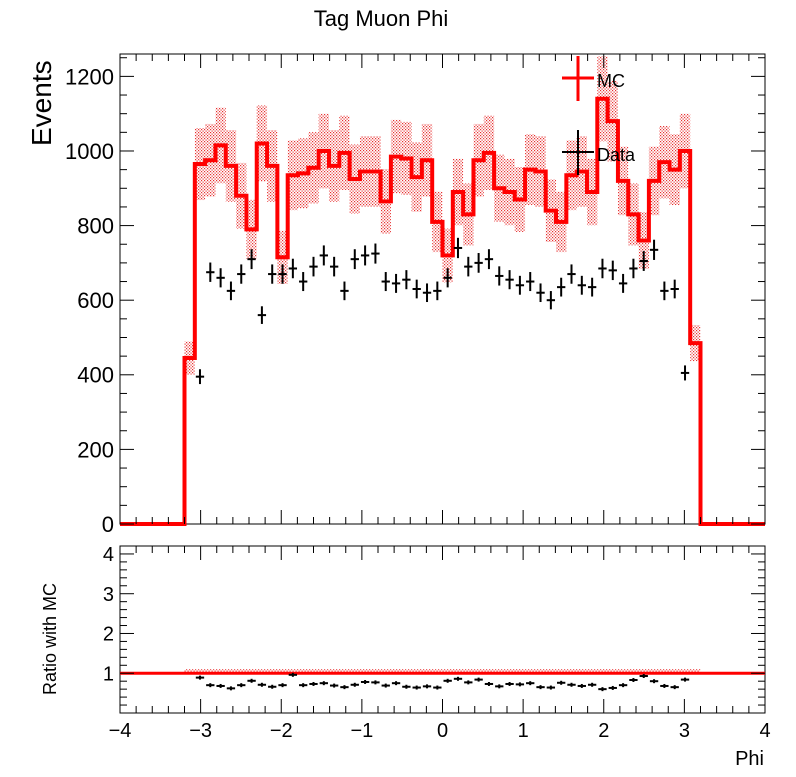 This screenshot has width=796, height=777. Describe the element at coordinates (281, 731) in the screenshot. I see `x-tick-label: −2` at that location.